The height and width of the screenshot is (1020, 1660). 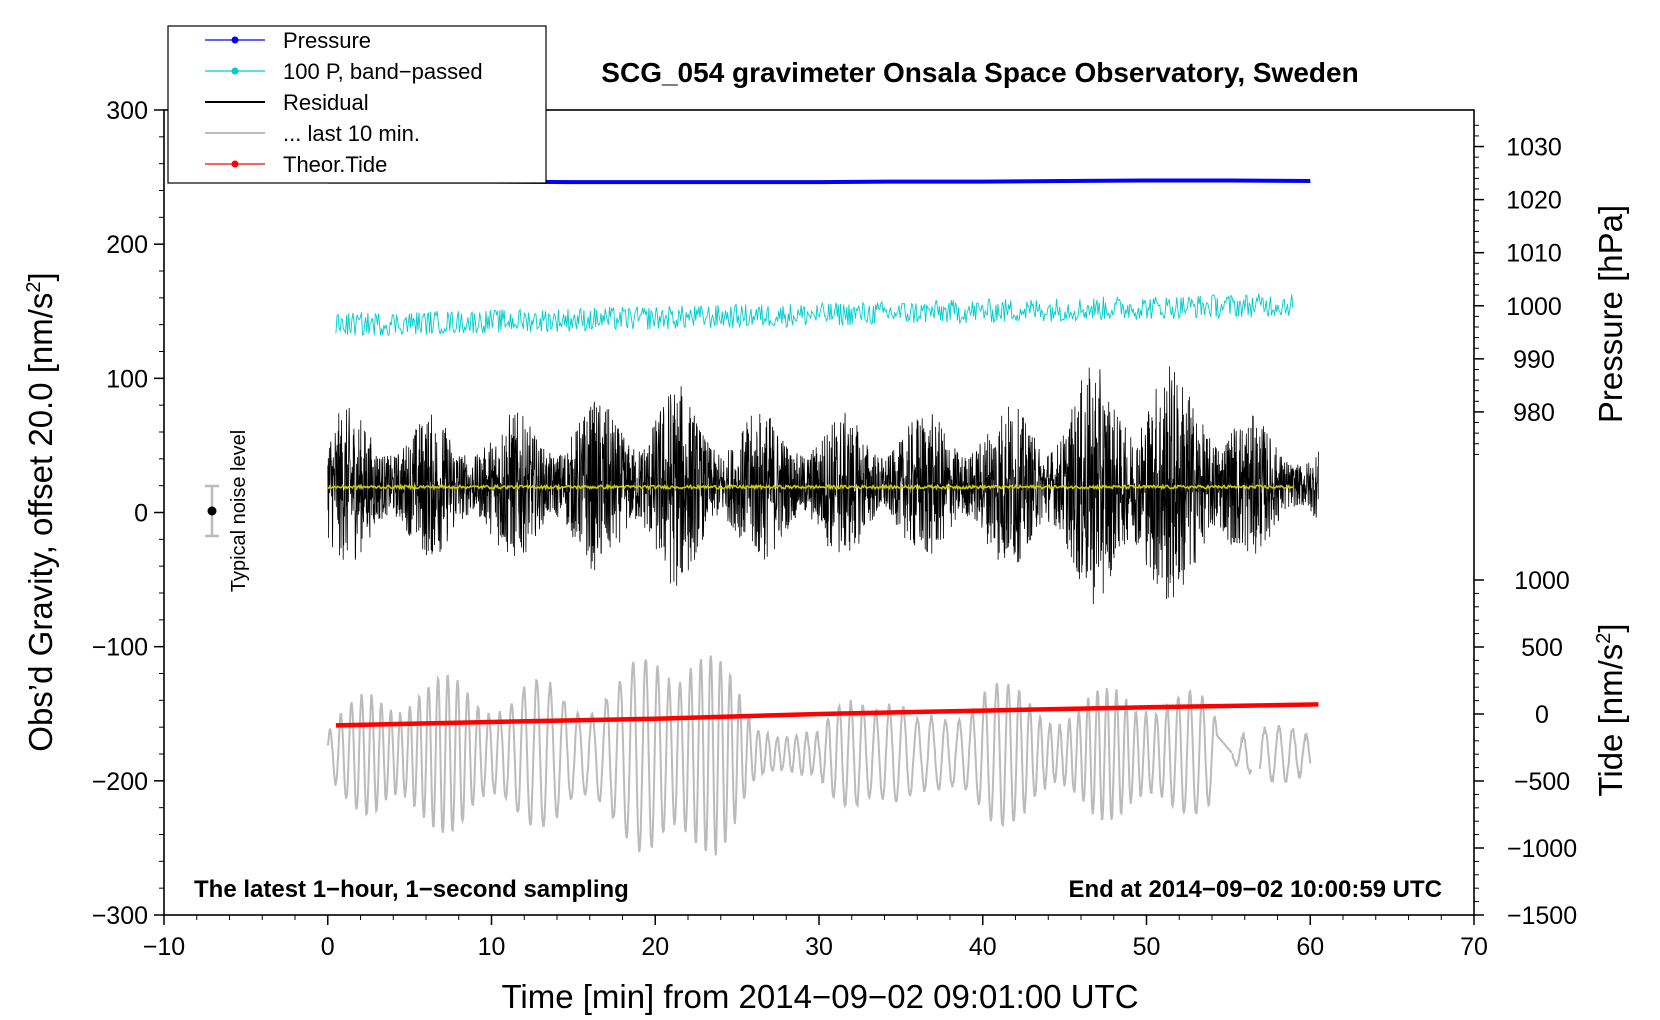 What do you see at coordinates (1534, 307) in the screenshot?
I see `pressure-tick-label: 1000` at bounding box center [1534, 307].